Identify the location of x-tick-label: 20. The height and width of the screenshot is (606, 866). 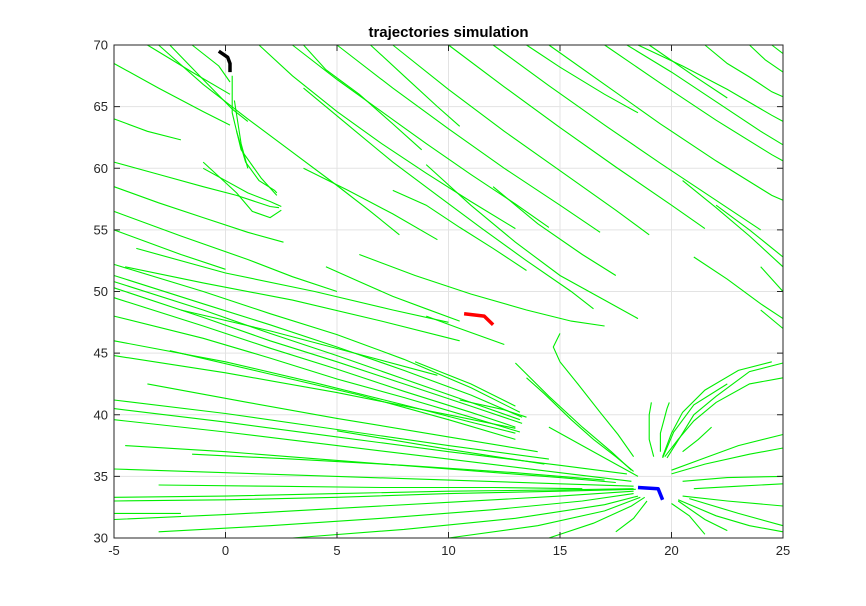
(671, 550).